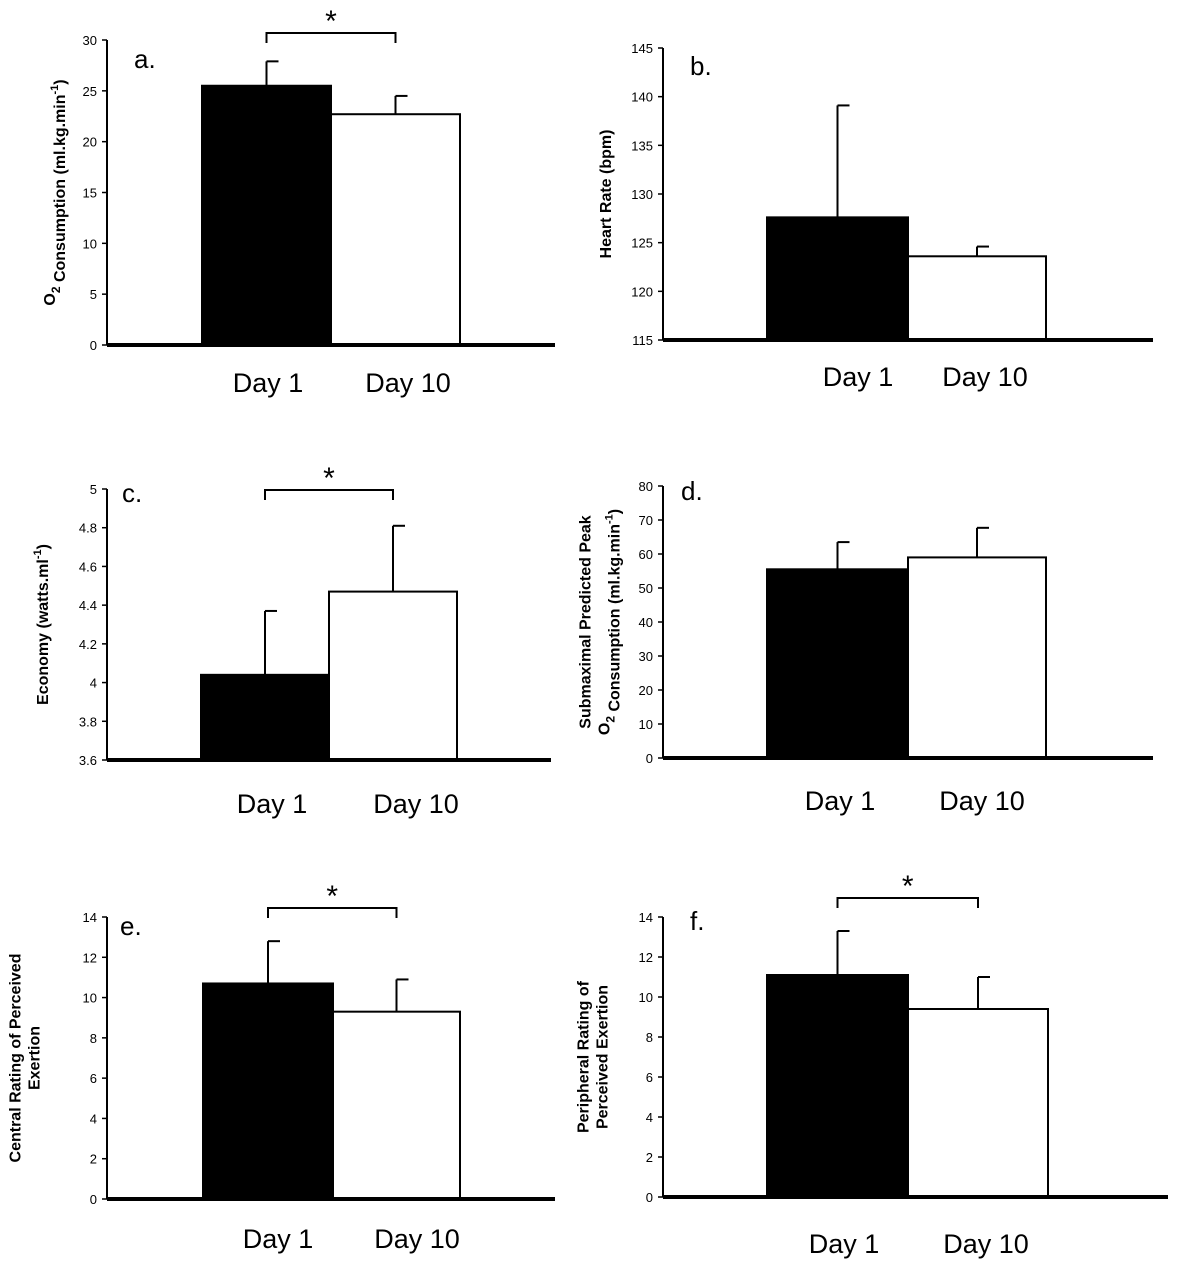 This screenshot has width=1177, height=1272. I want to click on y-axis-label: Central Rating of Perceived, so click(16, 1058).